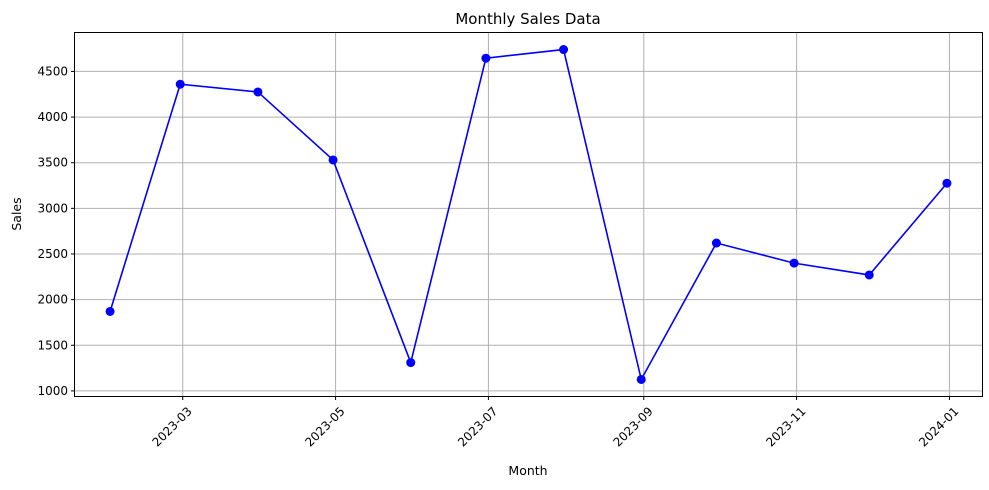  I want to click on y-tick-label: 2500, so click(52, 254).